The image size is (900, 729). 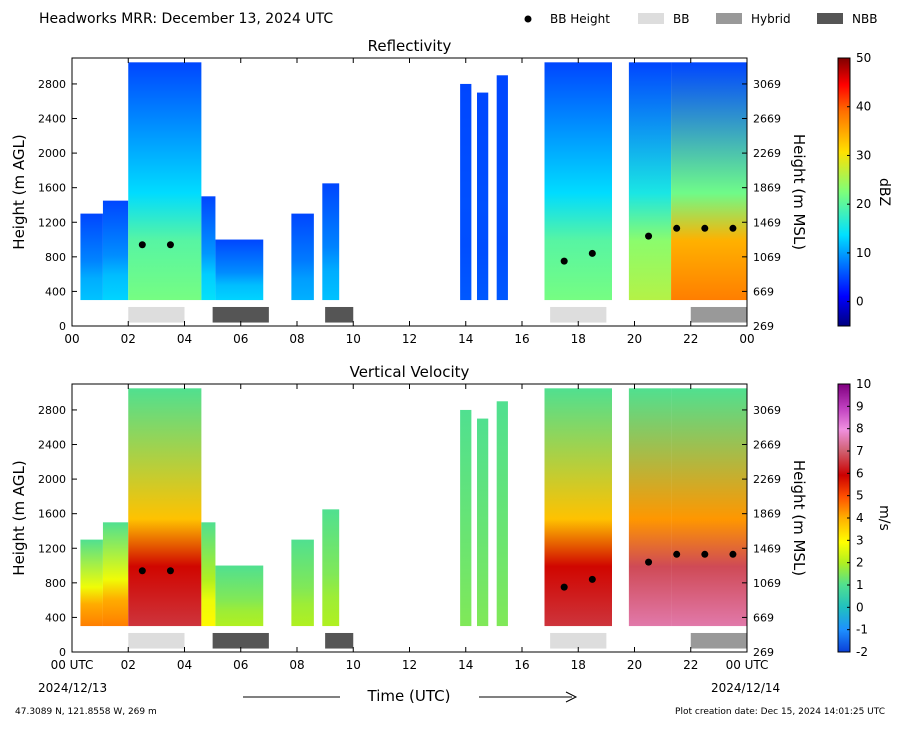 What do you see at coordinates (410, 46) in the screenshot?
I see `panel-title: Reflectivity` at bounding box center [410, 46].